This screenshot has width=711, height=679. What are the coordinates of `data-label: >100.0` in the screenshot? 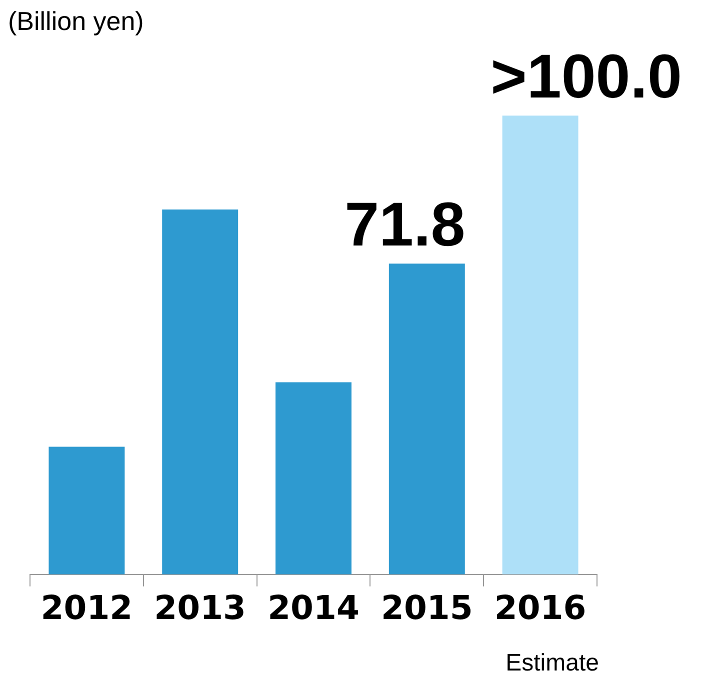 It's located at (586, 77).